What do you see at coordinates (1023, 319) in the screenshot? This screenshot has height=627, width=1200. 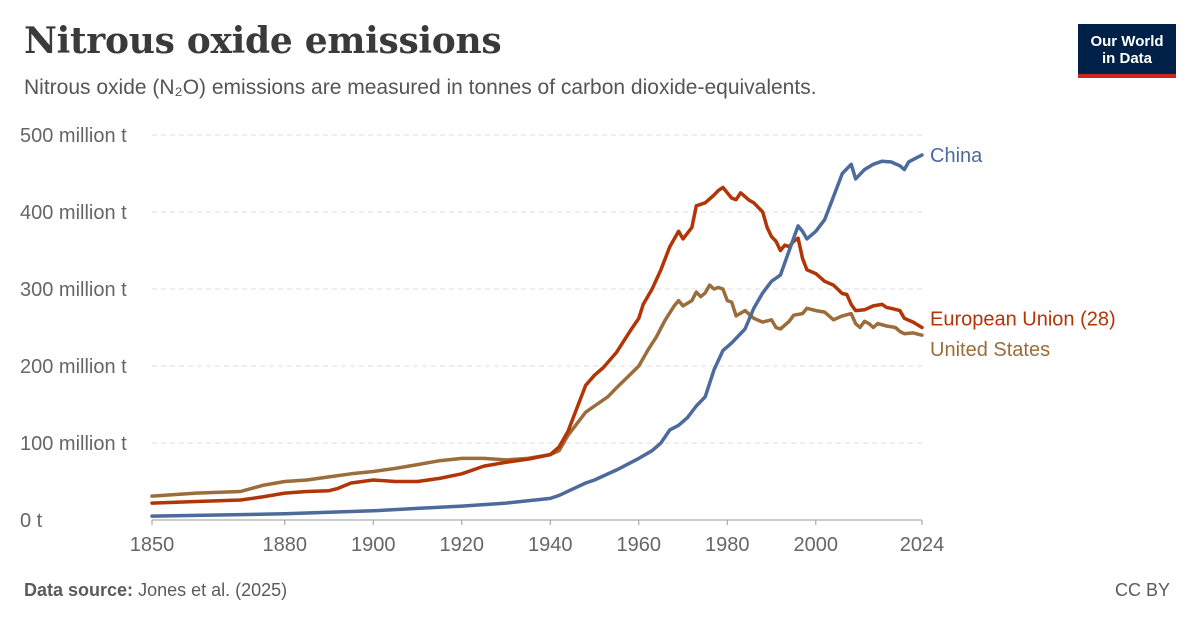 I see `series-label-european-union-28: European Union (28)` at bounding box center [1023, 319].